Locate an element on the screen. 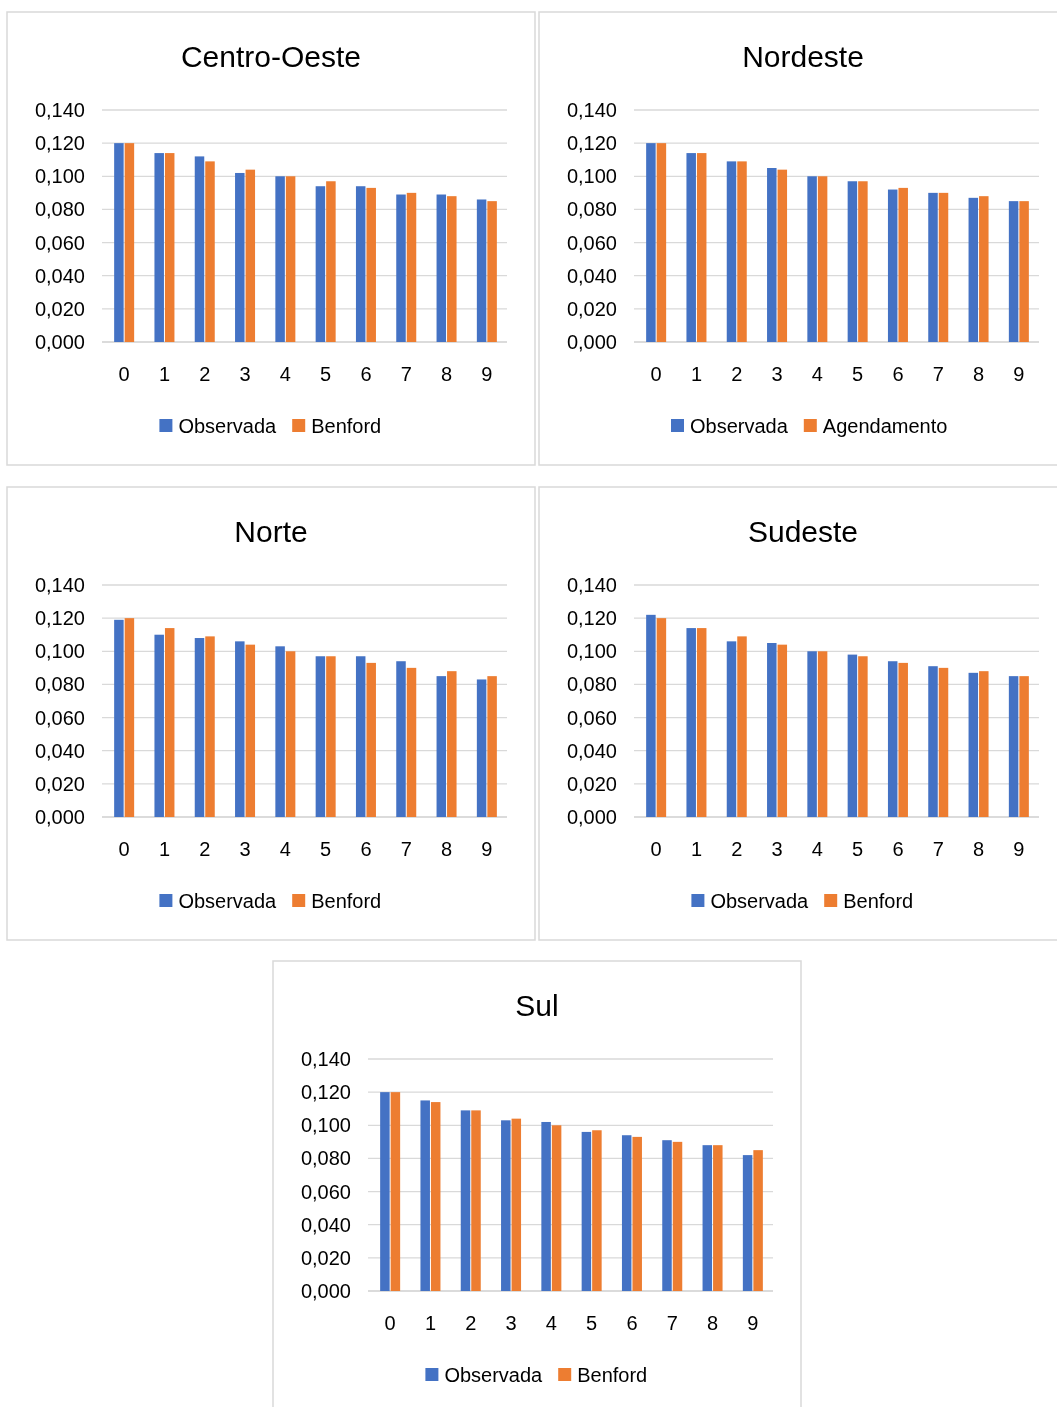  legend-label: Agendamento is located at coordinates (885, 426).